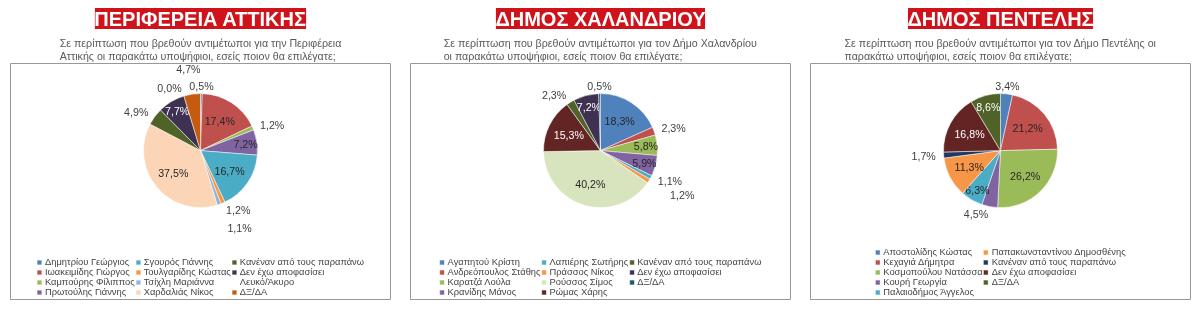 The width and height of the screenshot is (1200, 330). I want to click on chart-title: ΔΗΜΟΣ ΧΑΛΑΝΔΡΙΟΥ, so click(601, 18).